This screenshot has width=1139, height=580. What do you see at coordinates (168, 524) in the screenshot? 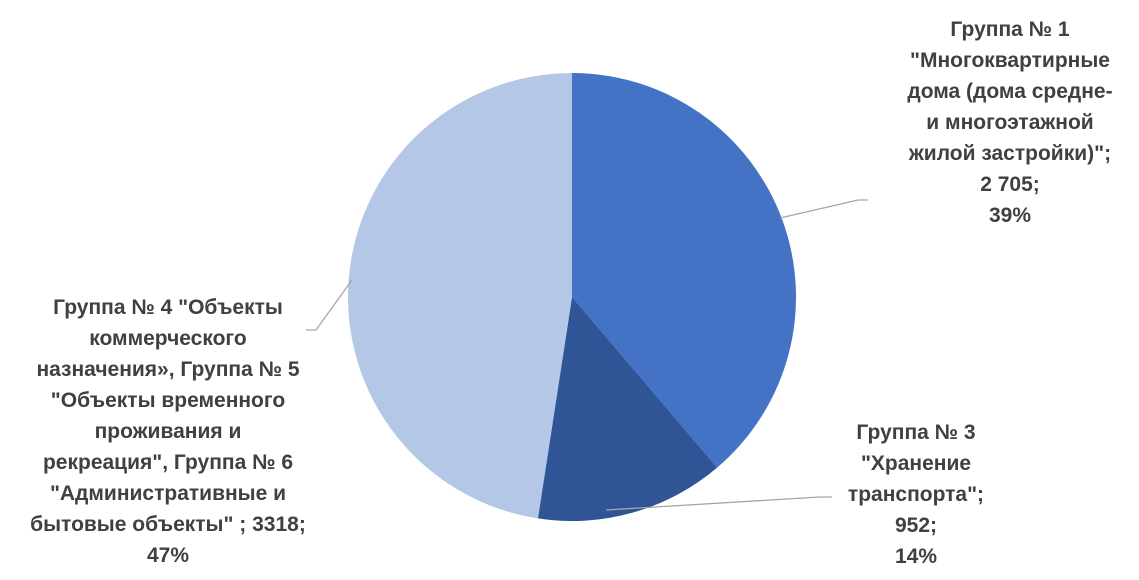
I see `data-label-line: бытовые объекты" ; 3318;` at bounding box center [168, 524].